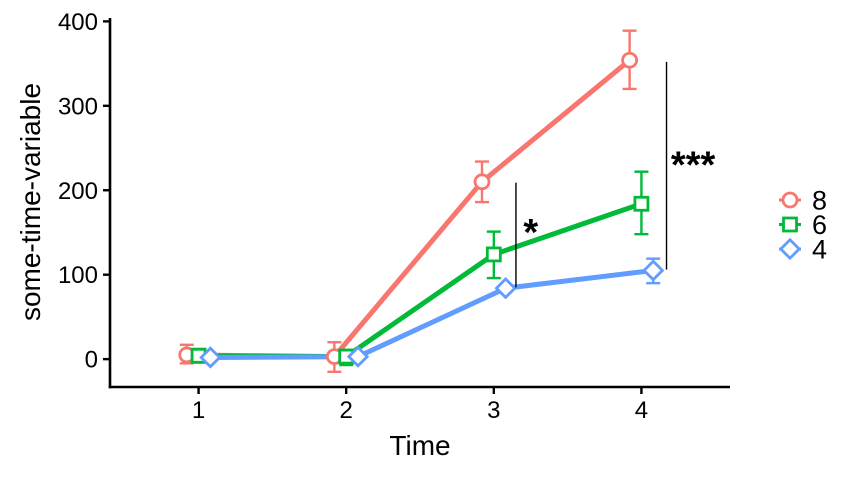 The width and height of the screenshot is (864, 480). I want to click on significance-stars: ***, so click(693, 165).